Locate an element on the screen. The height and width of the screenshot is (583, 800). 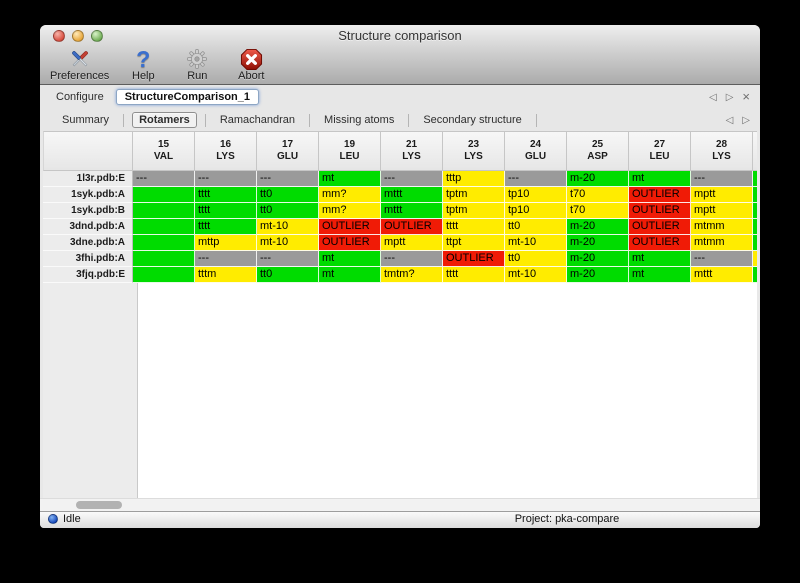
row-label: 3dne.pdb:A is located at coordinates (88, 243).